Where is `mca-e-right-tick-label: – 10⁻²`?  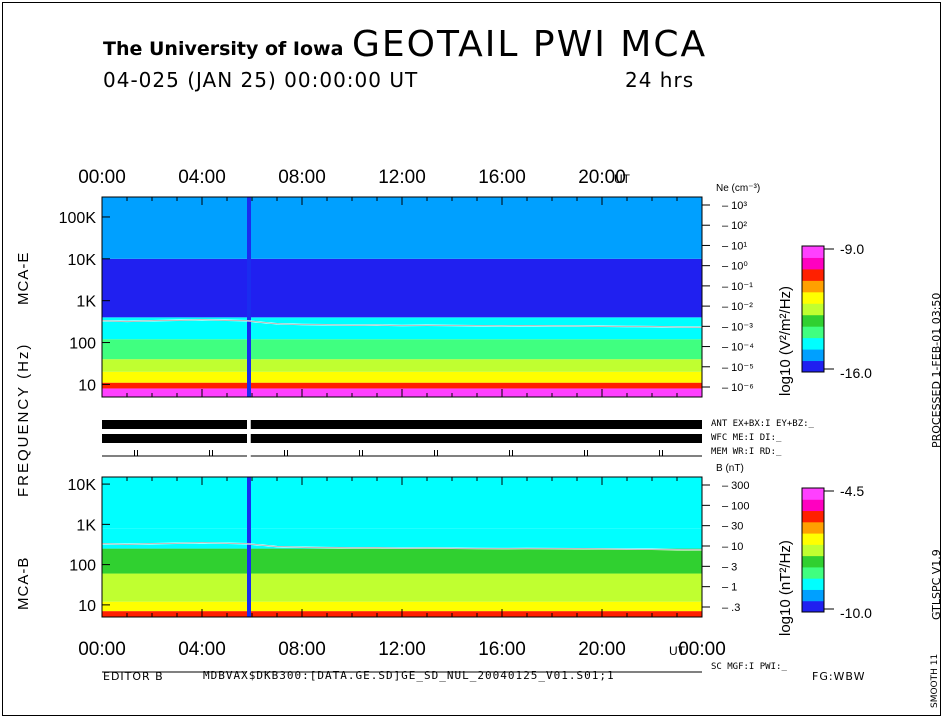
mca-e-right-tick-label: – 10⁻² is located at coordinates (737, 307).